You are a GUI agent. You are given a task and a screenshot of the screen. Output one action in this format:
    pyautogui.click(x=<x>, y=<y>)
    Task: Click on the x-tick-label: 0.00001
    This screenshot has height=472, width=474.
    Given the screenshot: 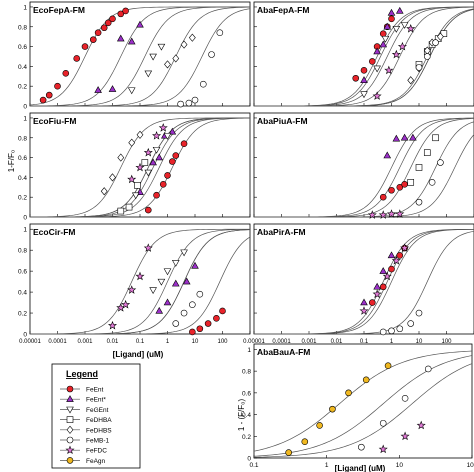 What is the action you would take?
    pyautogui.click(x=254, y=342)
    